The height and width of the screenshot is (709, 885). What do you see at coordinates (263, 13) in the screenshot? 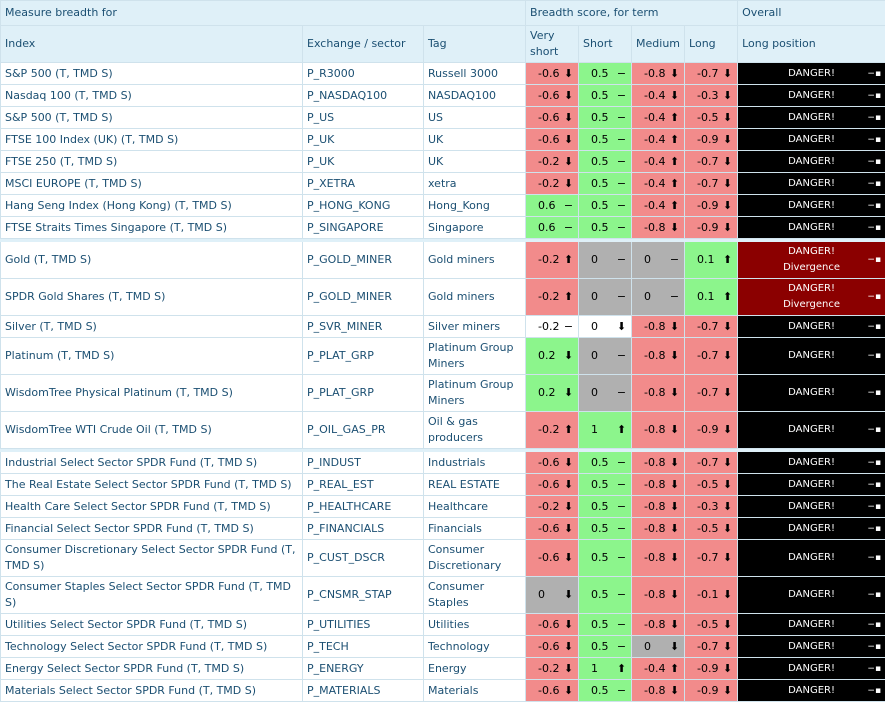
I see `group-header: Measure breadth for` at bounding box center [263, 13].